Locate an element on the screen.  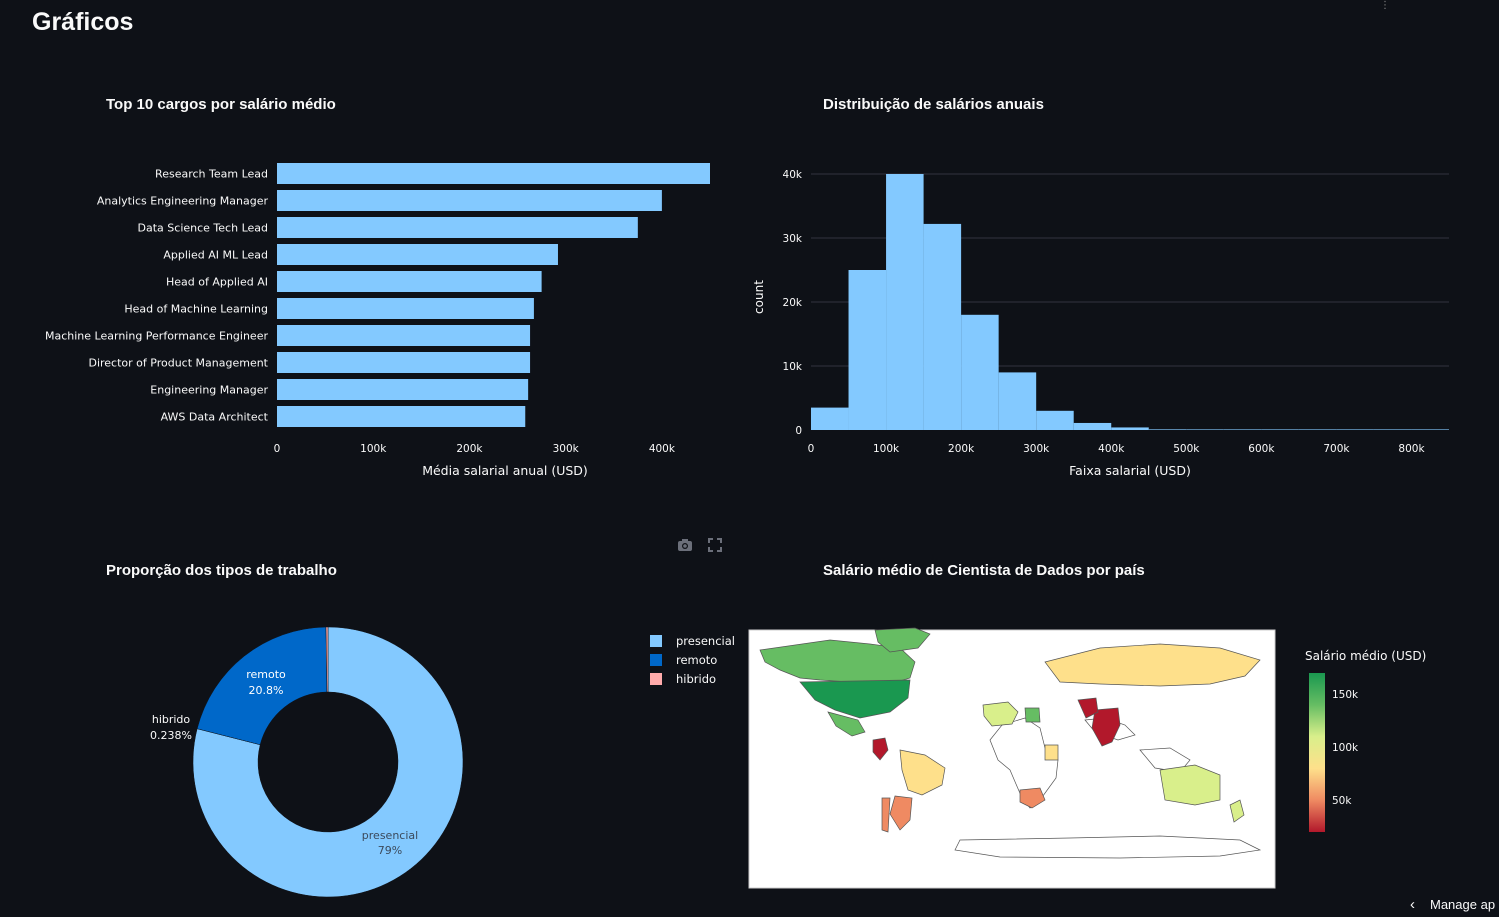
slice-label: presencial is located at coordinates (390, 835).